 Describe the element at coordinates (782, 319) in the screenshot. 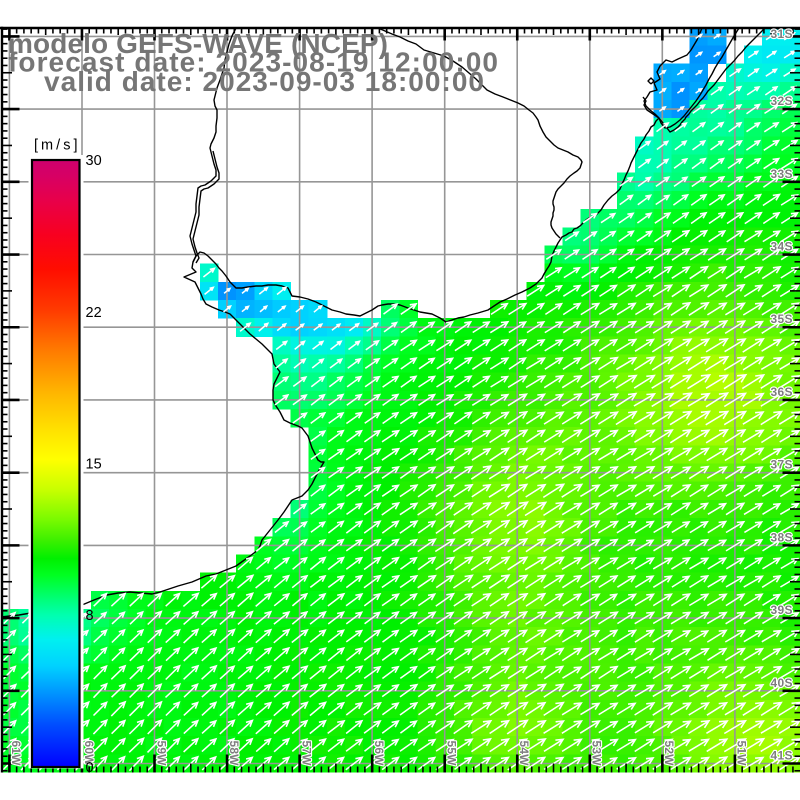

I see `svg-text: 35S` at that location.